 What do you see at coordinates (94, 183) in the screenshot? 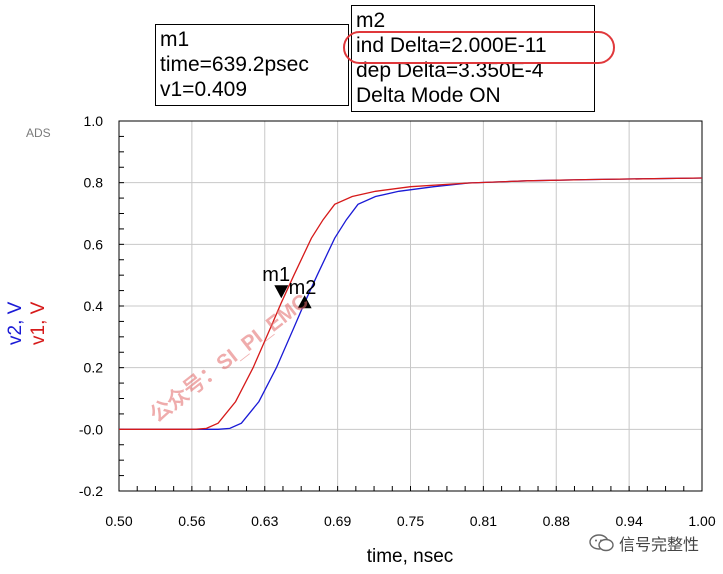
I see `y-tick-label: 0.8` at bounding box center [94, 183].